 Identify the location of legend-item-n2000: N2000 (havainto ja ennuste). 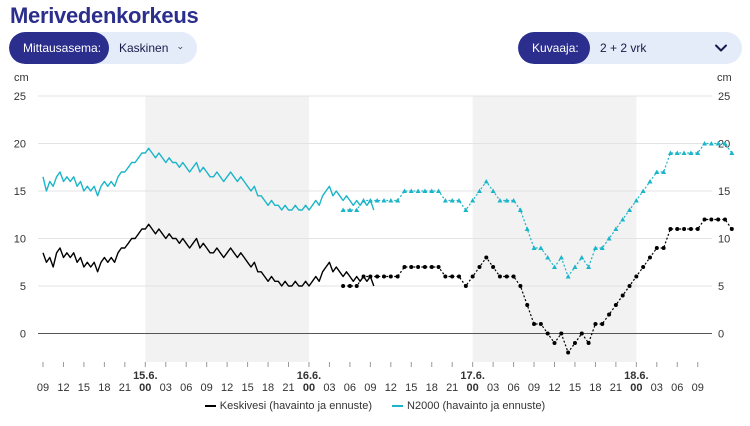
(468, 406).